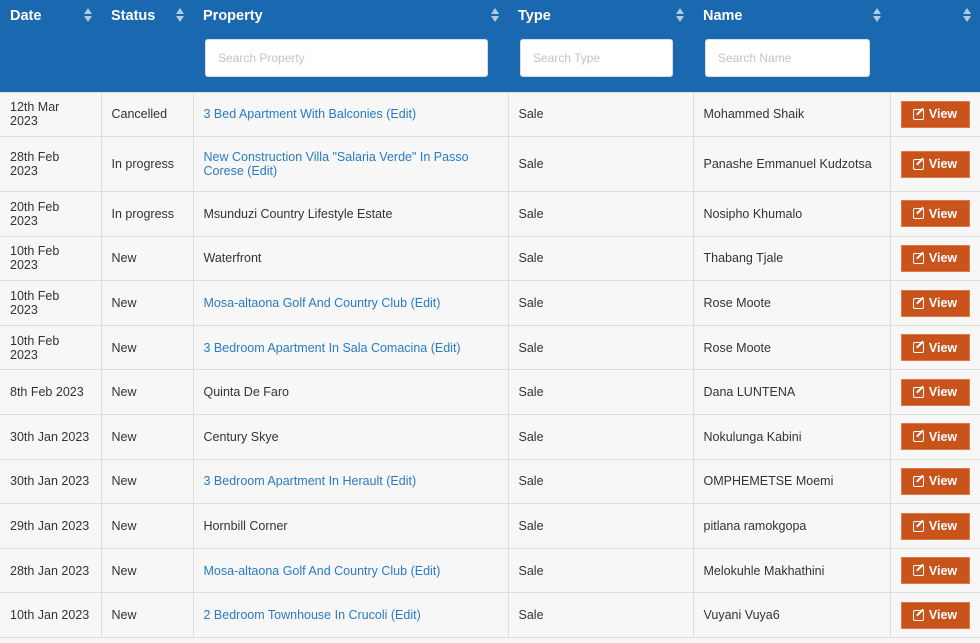 Image resolution: width=980 pixels, height=643 pixels. I want to click on date-cell: 28th Jan 2023, so click(51, 570).